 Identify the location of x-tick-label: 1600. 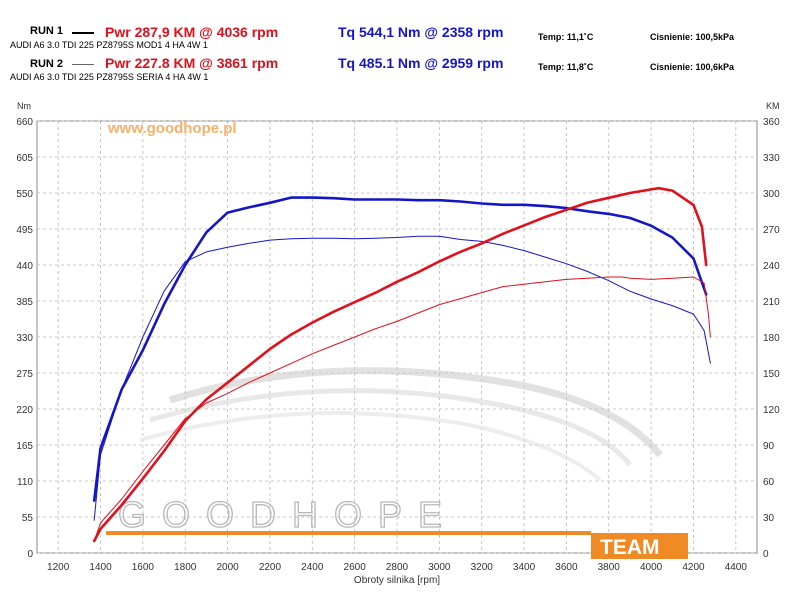
(143, 567).